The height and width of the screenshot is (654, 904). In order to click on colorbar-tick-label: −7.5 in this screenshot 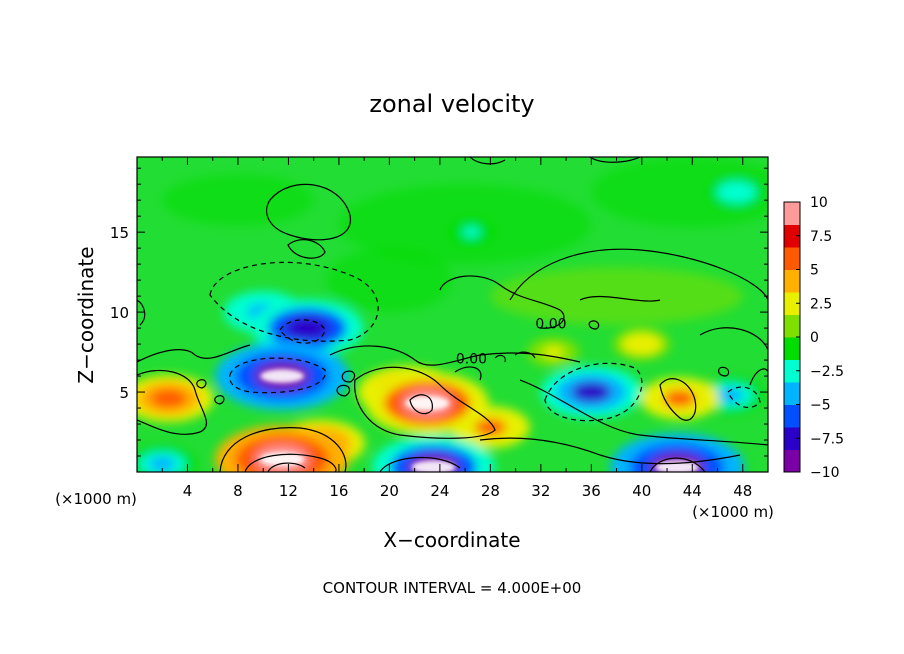, I will do `click(827, 439)`.